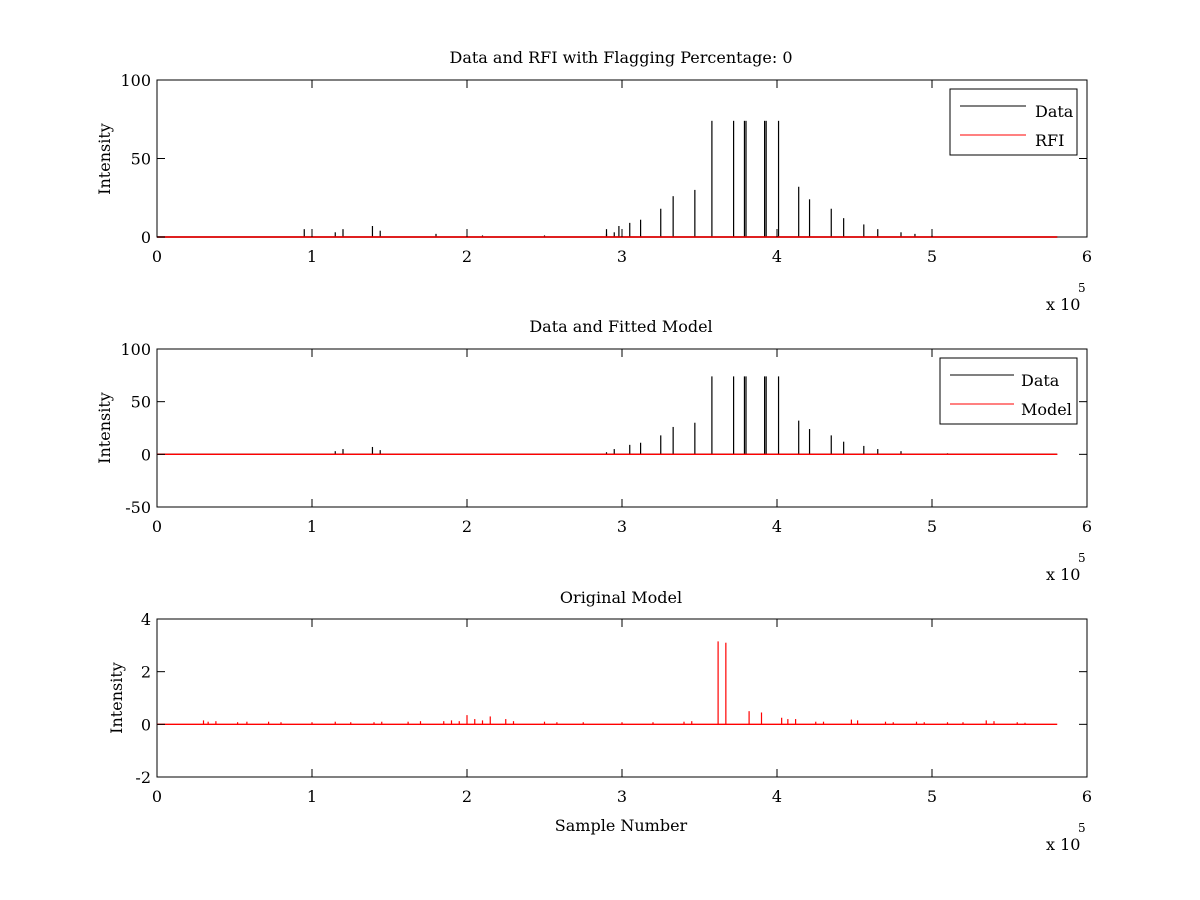  What do you see at coordinates (104, 159) in the screenshot?
I see `panel-1-ylabel: Intensity` at bounding box center [104, 159].